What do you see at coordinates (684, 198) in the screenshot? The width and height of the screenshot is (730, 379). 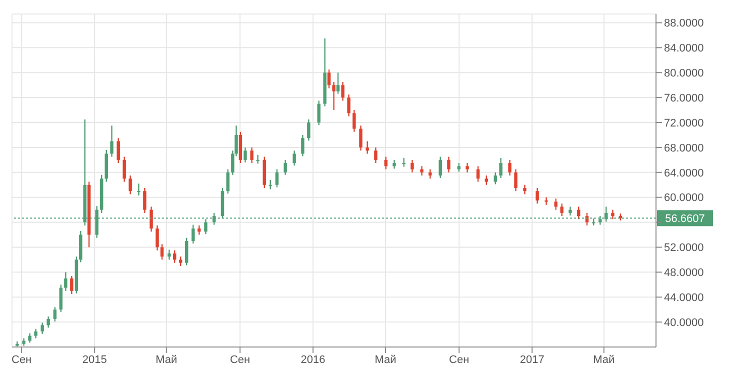 I see `y-tick-label: 60.0000` at bounding box center [684, 198].